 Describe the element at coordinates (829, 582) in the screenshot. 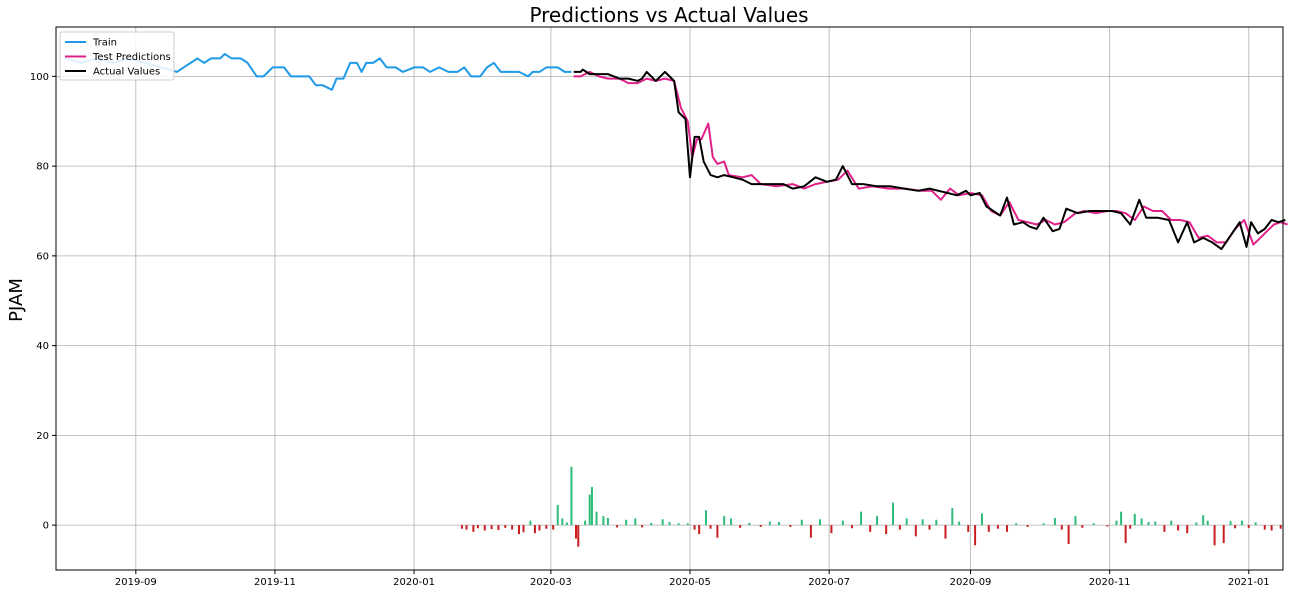

I see `x-tick-label: 2020-07` at that location.